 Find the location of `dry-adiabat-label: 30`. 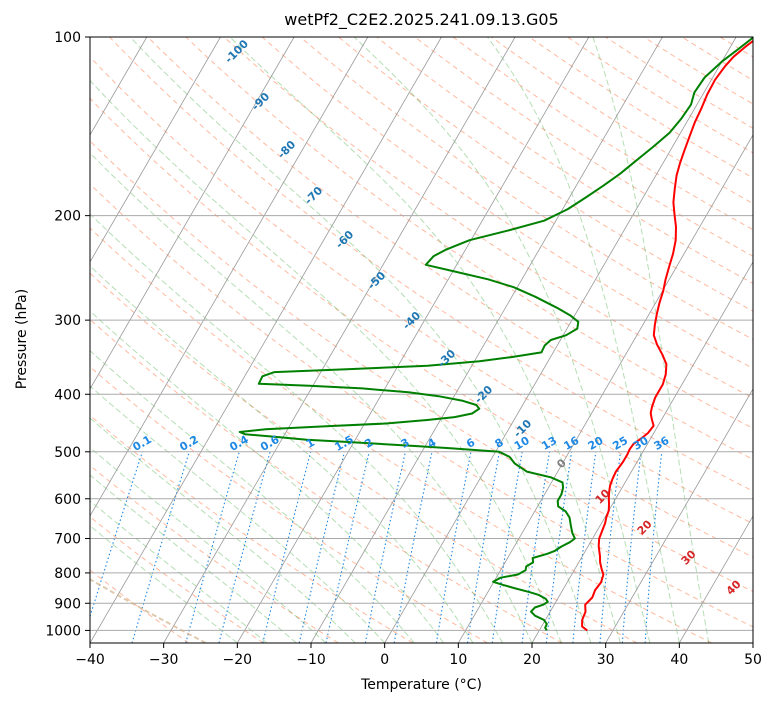

dry-adiabat-label: 30 is located at coordinates (689, 557).